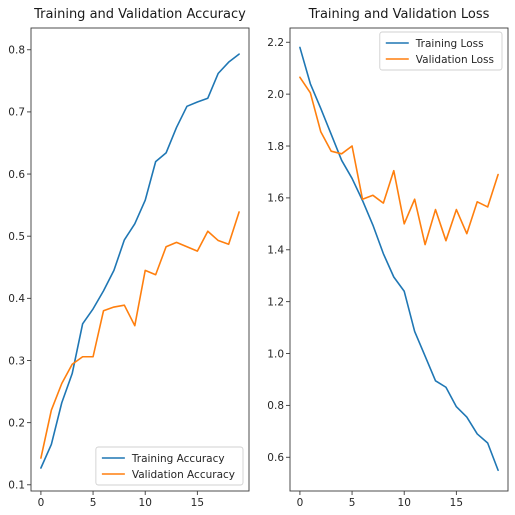  Describe the element at coordinates (178, 459) in the screenshot. I see `legend-label-training-accuracy: Training Accuracy` at that location.